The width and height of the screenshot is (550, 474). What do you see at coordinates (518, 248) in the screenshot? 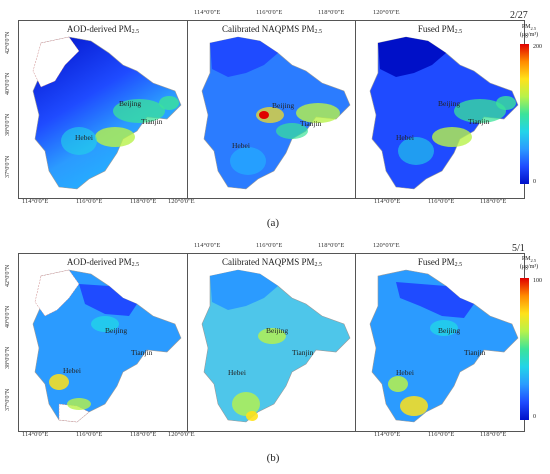
I see `date-label: 5/1` at bounding box center [518, 248].